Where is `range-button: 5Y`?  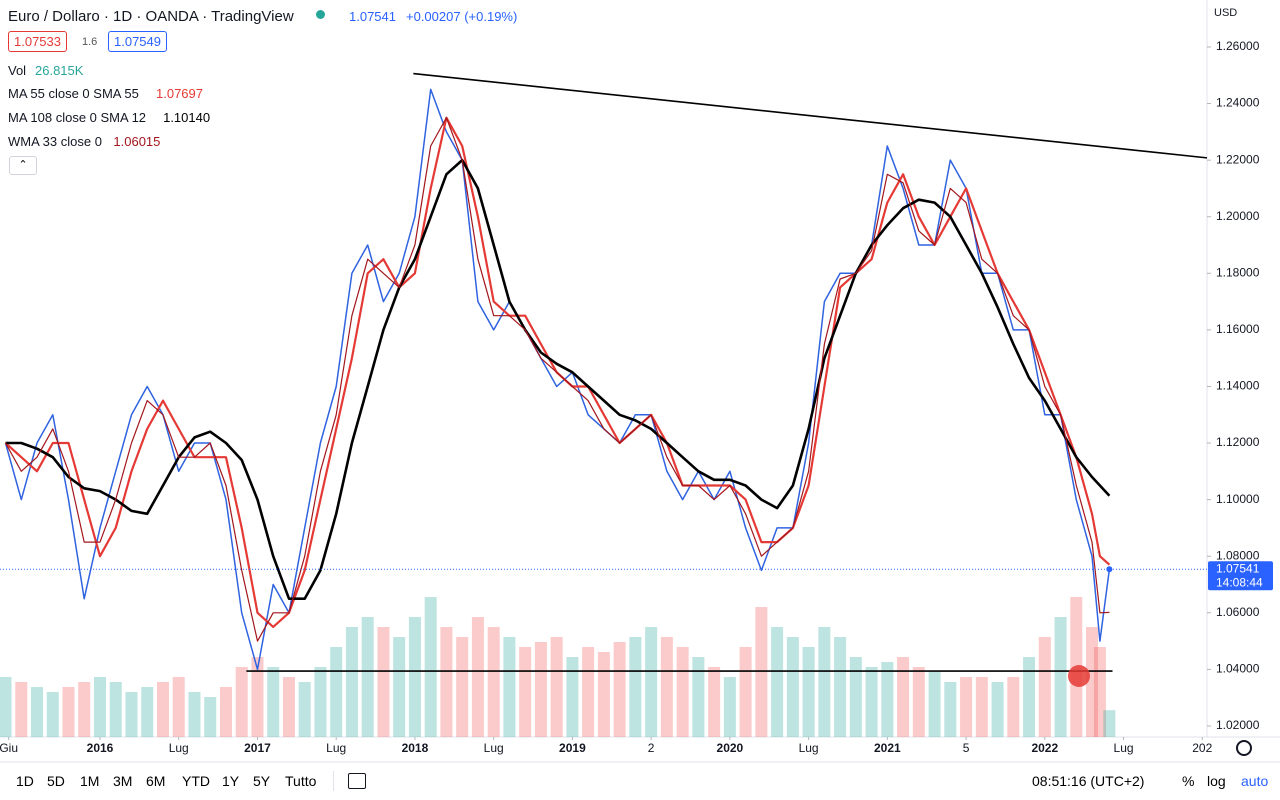
range-button: 5Y is located at coordinates (262, 781).